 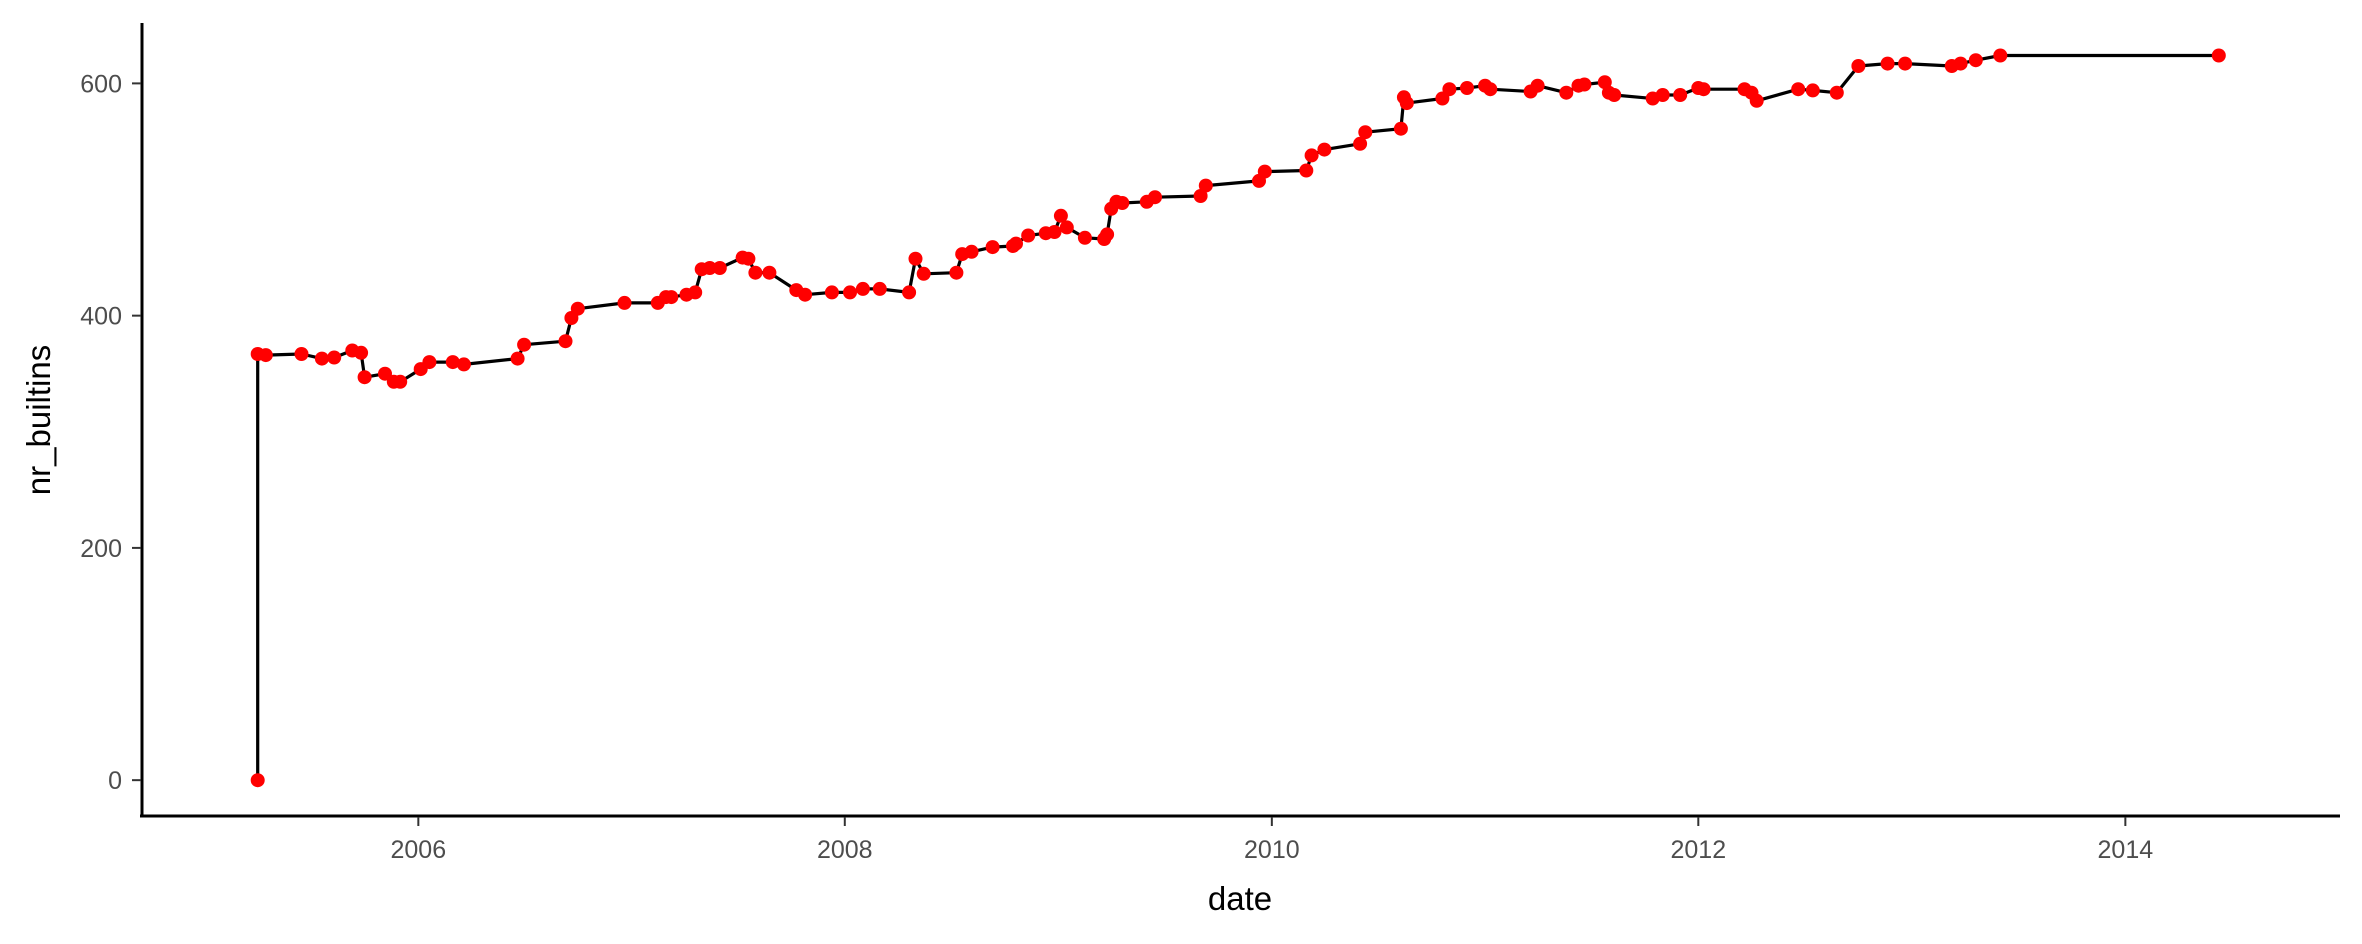 I want to click on x-axis-ticks: 2006 2008 2010 2012 2014, so click(x=1272, y=840).